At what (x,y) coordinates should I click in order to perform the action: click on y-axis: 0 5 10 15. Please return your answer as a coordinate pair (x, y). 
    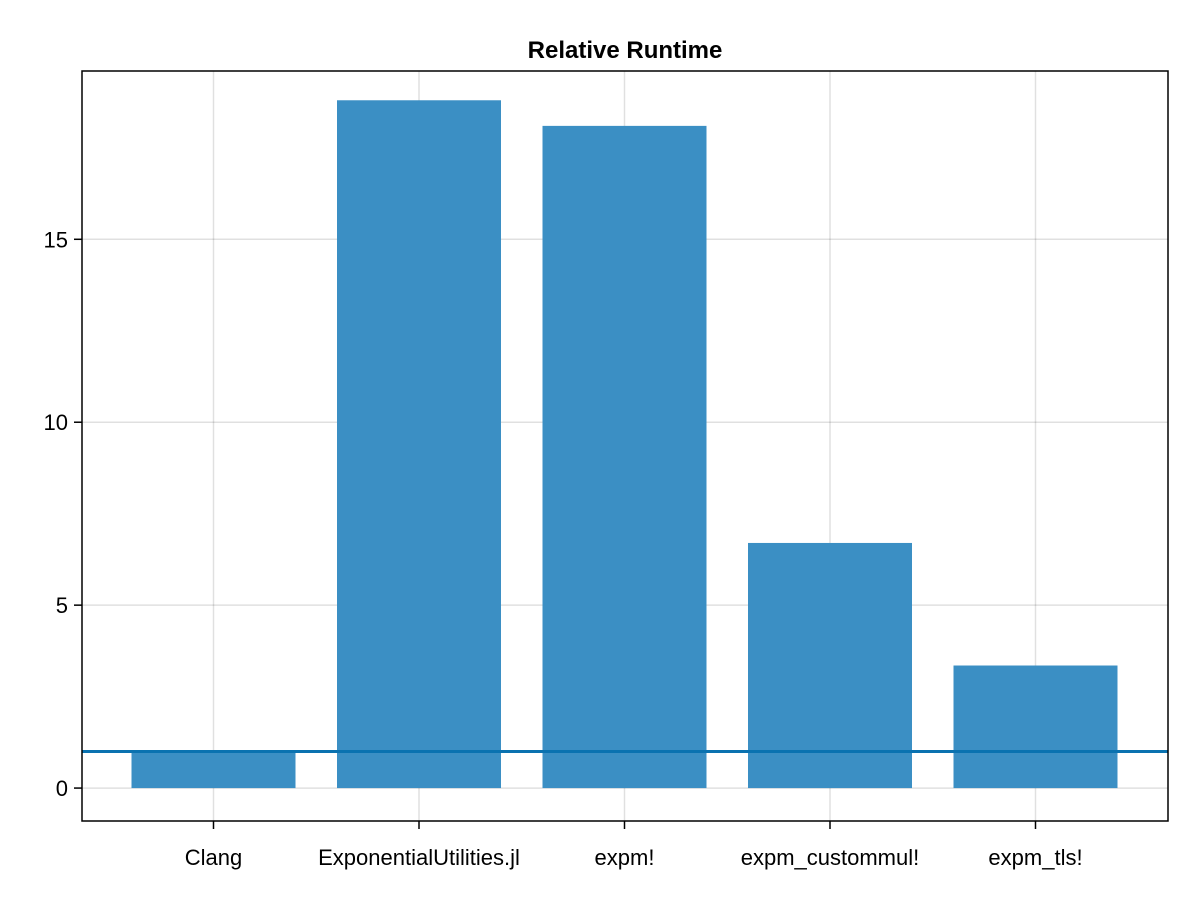
    Looking at the image, I should click on (63, 514).